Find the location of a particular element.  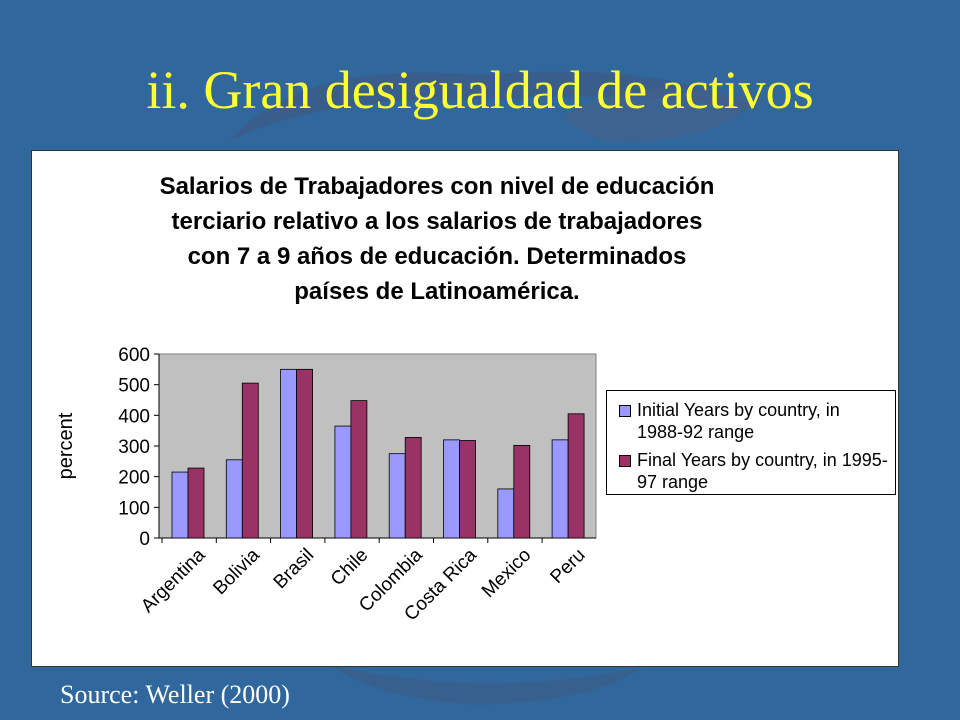

y-tick-label: 100 is located at coordinates (134, 508).